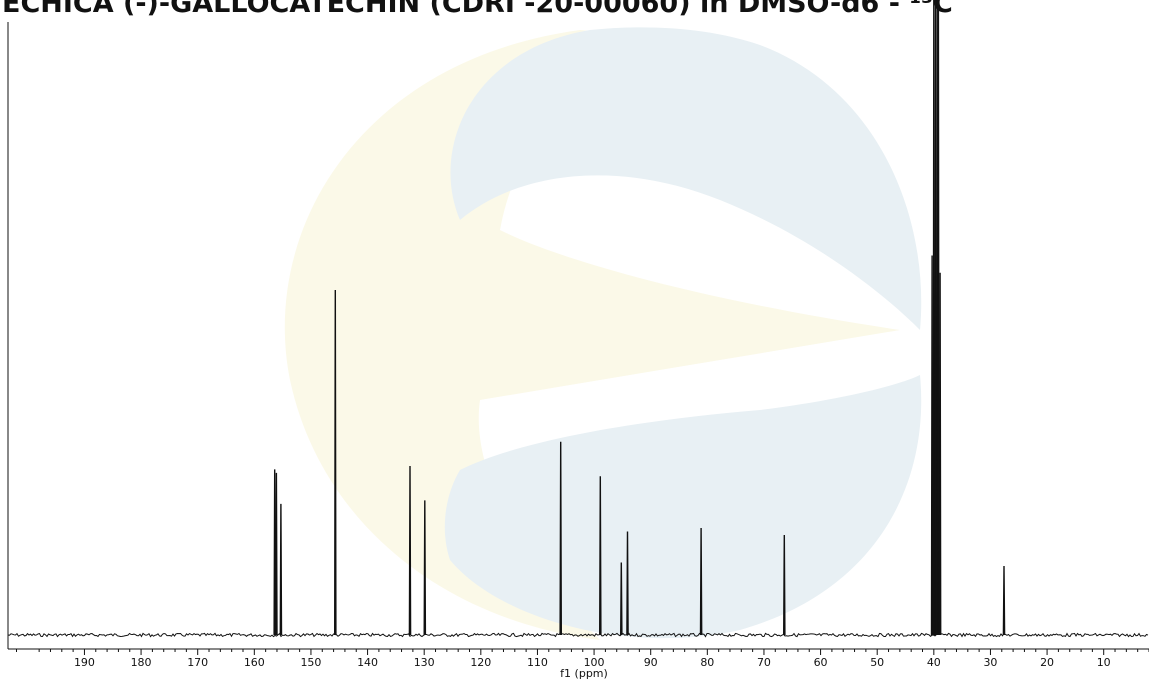 The image size is (1149, 679). What do you see at coordinates (877, 662) in the screenshot?
I see `x-tick-label: 50` at bounding box center [877, 662].